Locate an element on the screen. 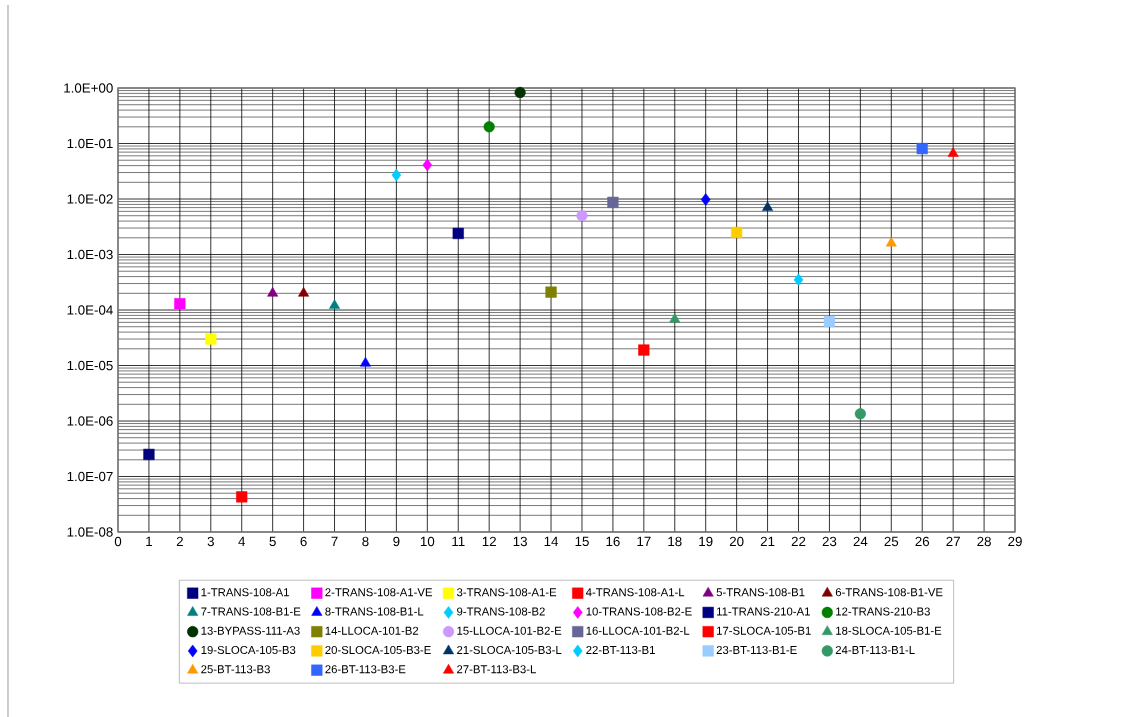 The height and width of the screenshot is (717, 1123). y-tick-label: 1.0E-08 is located at coordinates (90, 532).